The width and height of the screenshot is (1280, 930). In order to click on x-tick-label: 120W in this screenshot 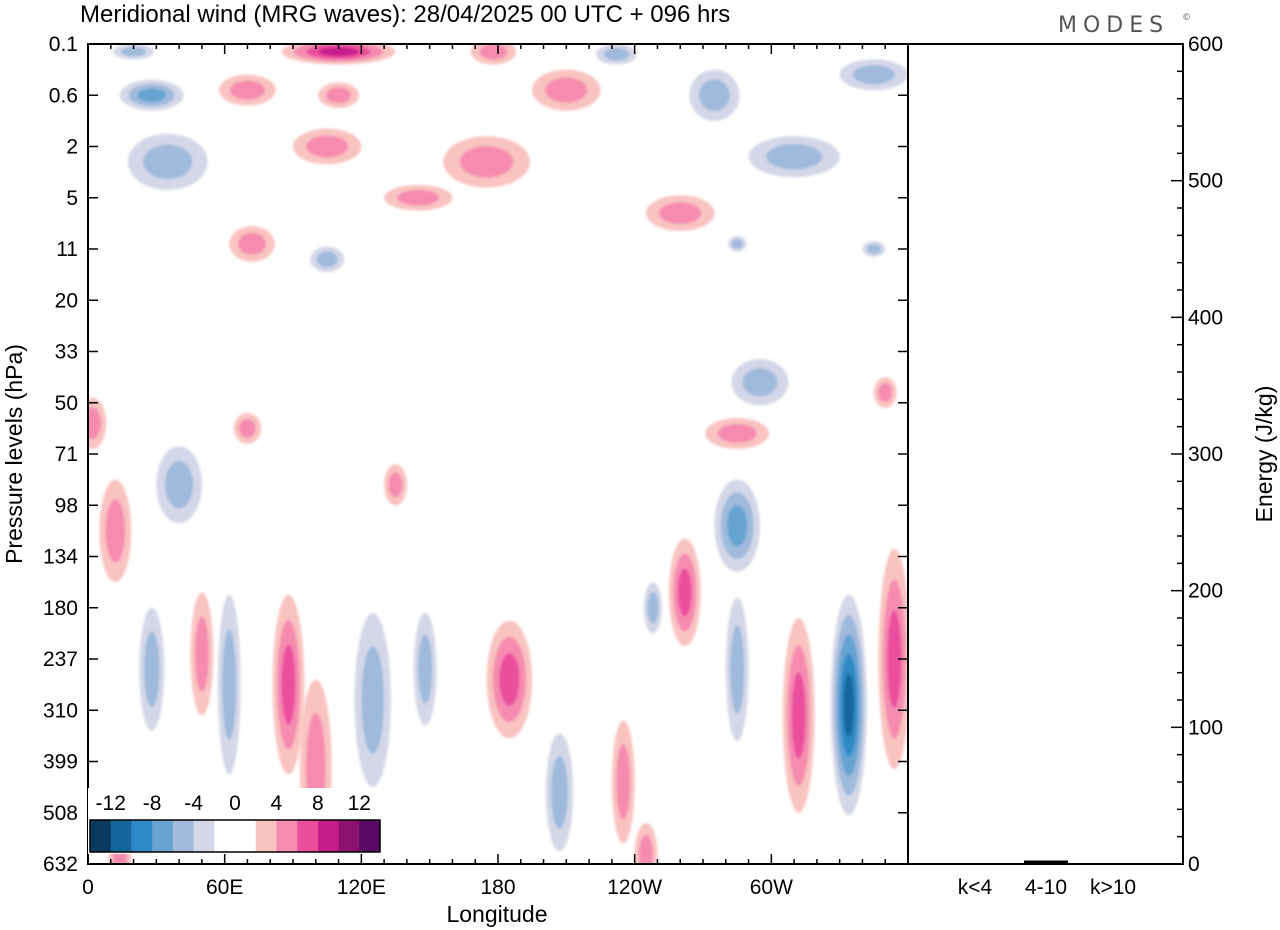, I will do `click(634, 887)`.